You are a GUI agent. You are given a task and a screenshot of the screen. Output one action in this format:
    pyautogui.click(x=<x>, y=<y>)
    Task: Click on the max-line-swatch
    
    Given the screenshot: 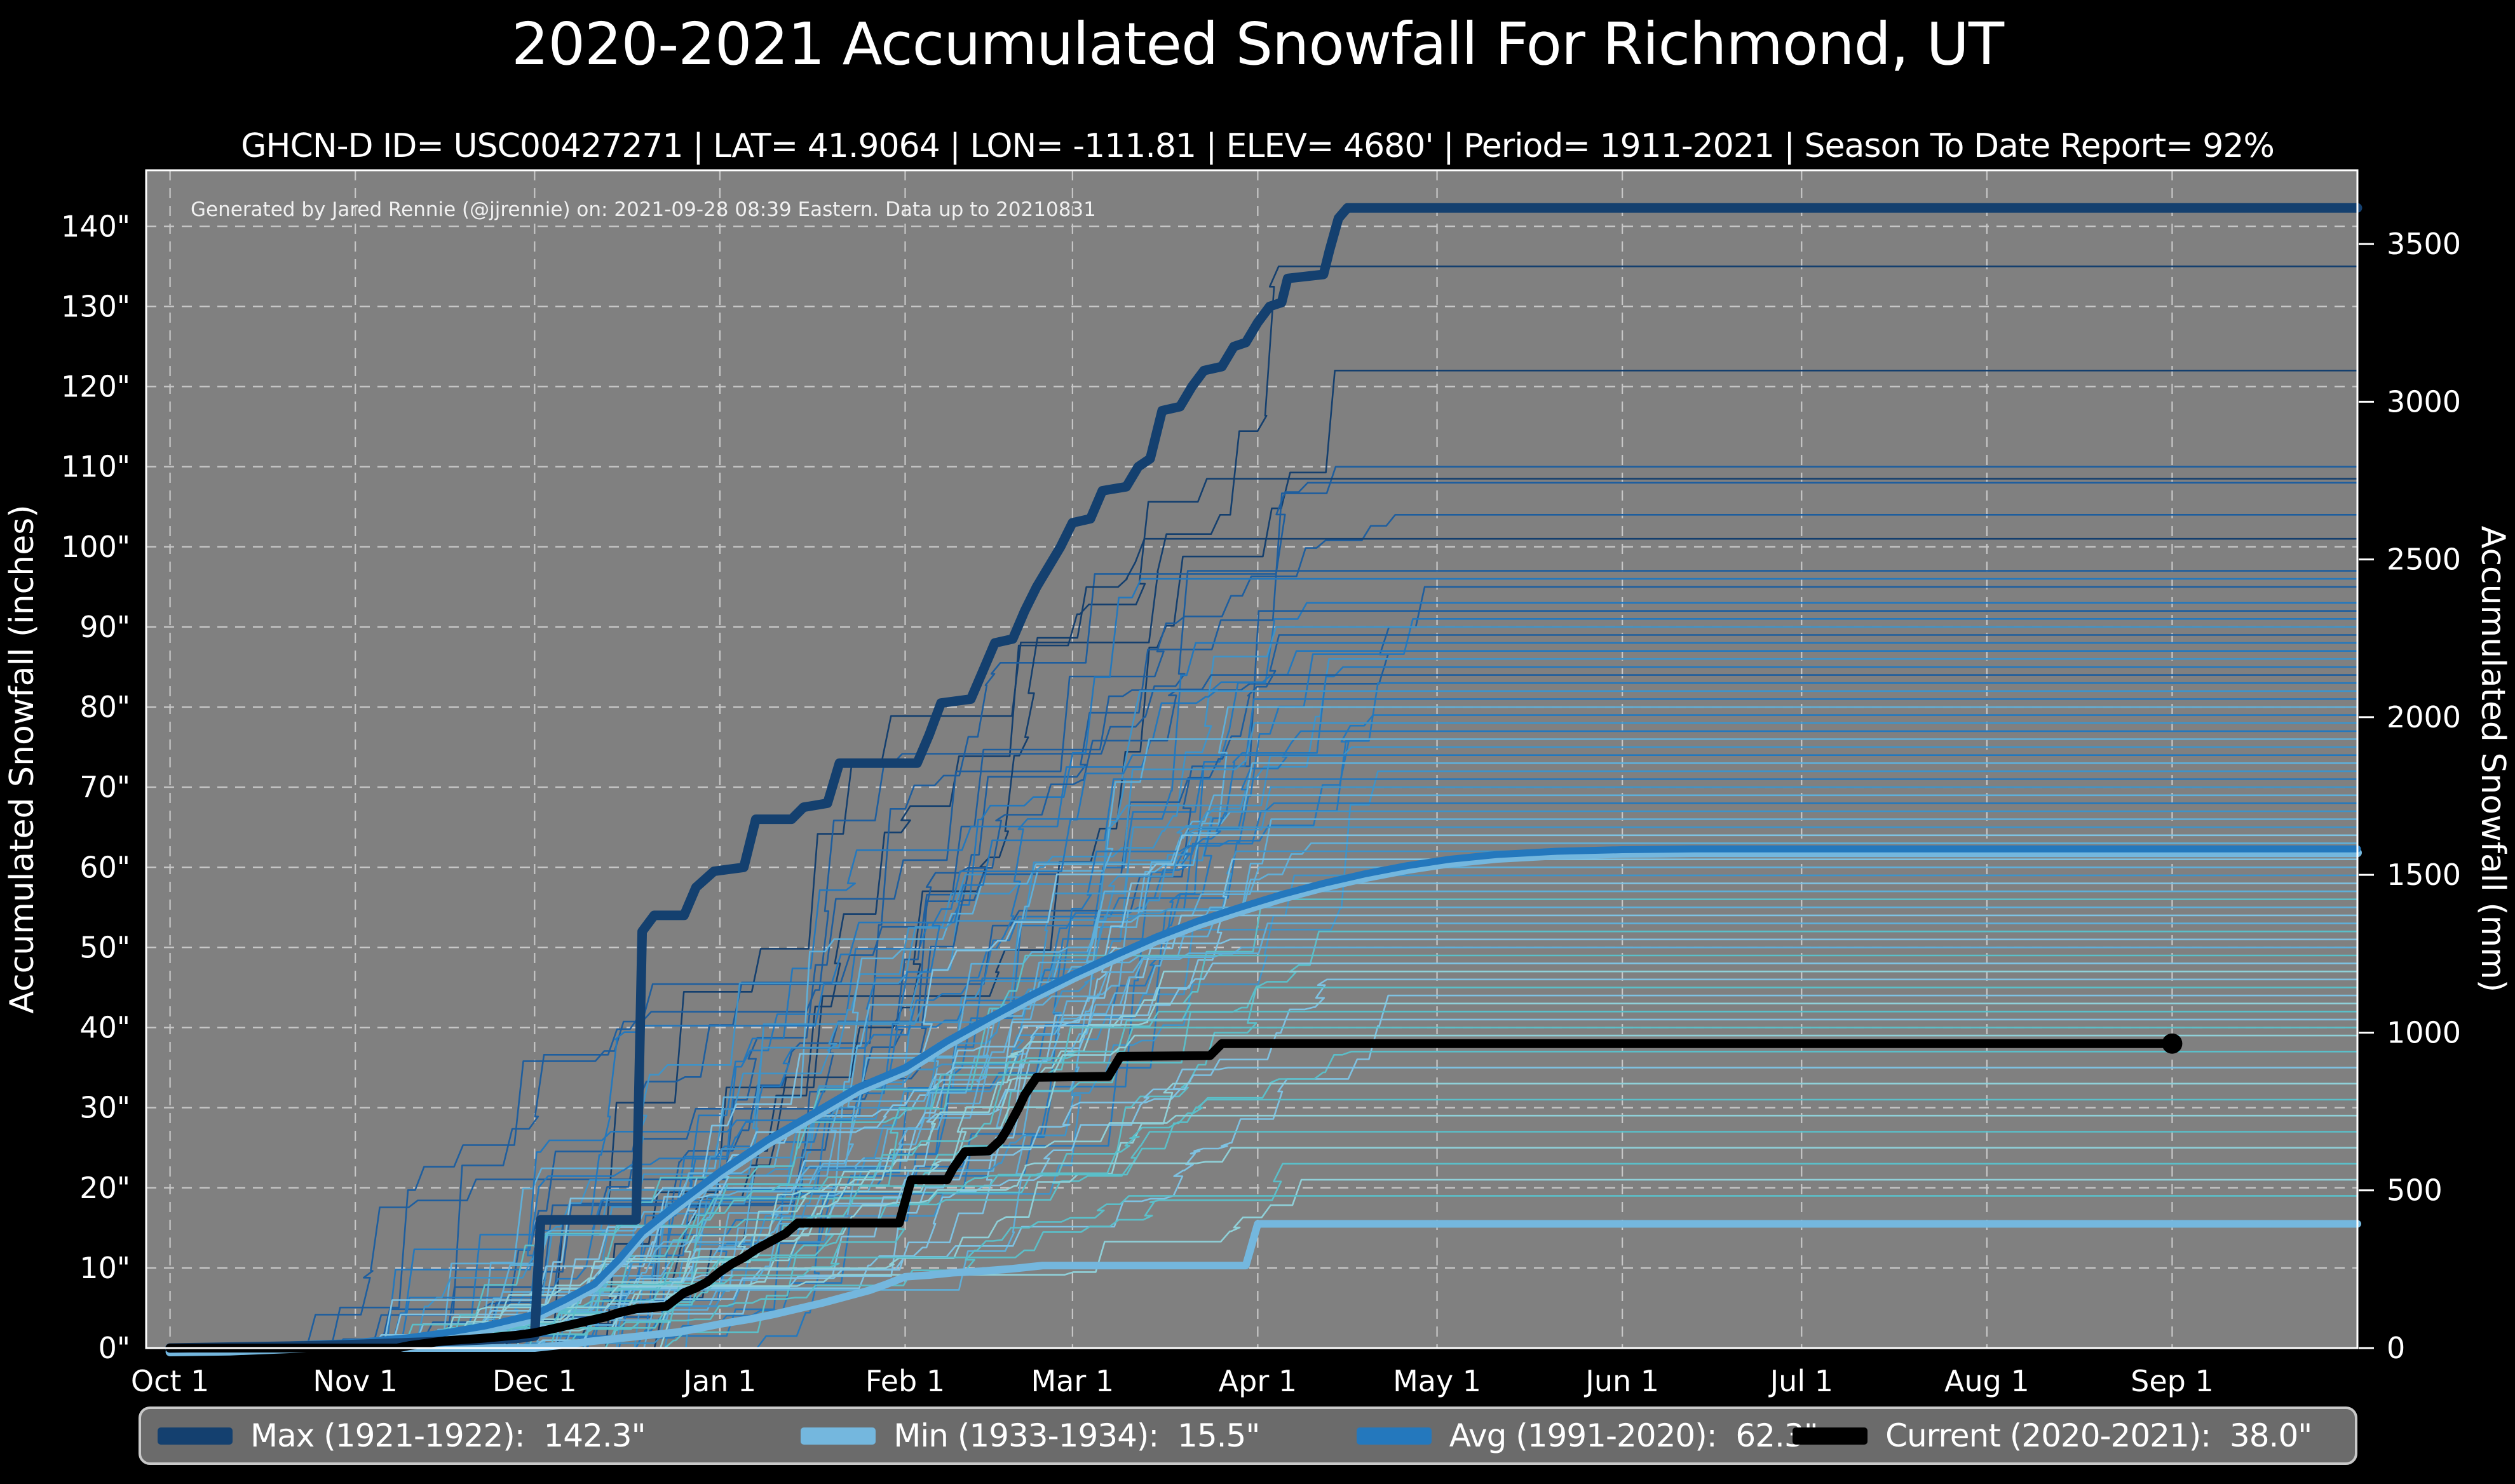 What is the action you would take?
    pyautogui.click(x=196, y=1436)
    